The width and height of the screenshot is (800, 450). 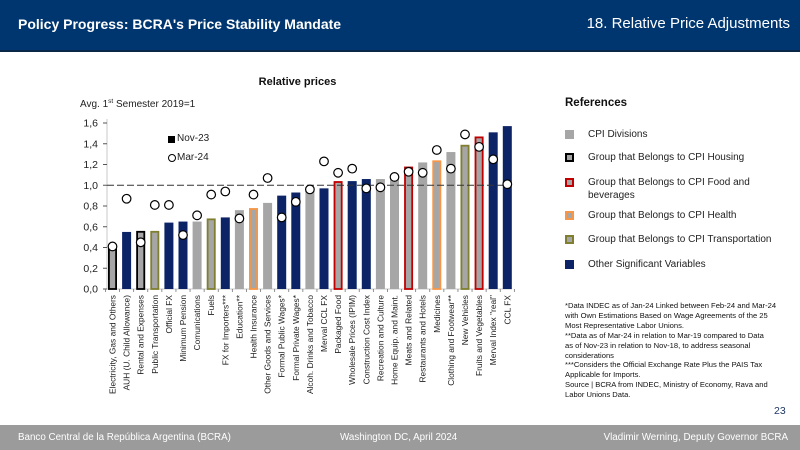 I want to click on x-tick-label: Wholesale Prices (IPIM), so click(x=352, y=340).